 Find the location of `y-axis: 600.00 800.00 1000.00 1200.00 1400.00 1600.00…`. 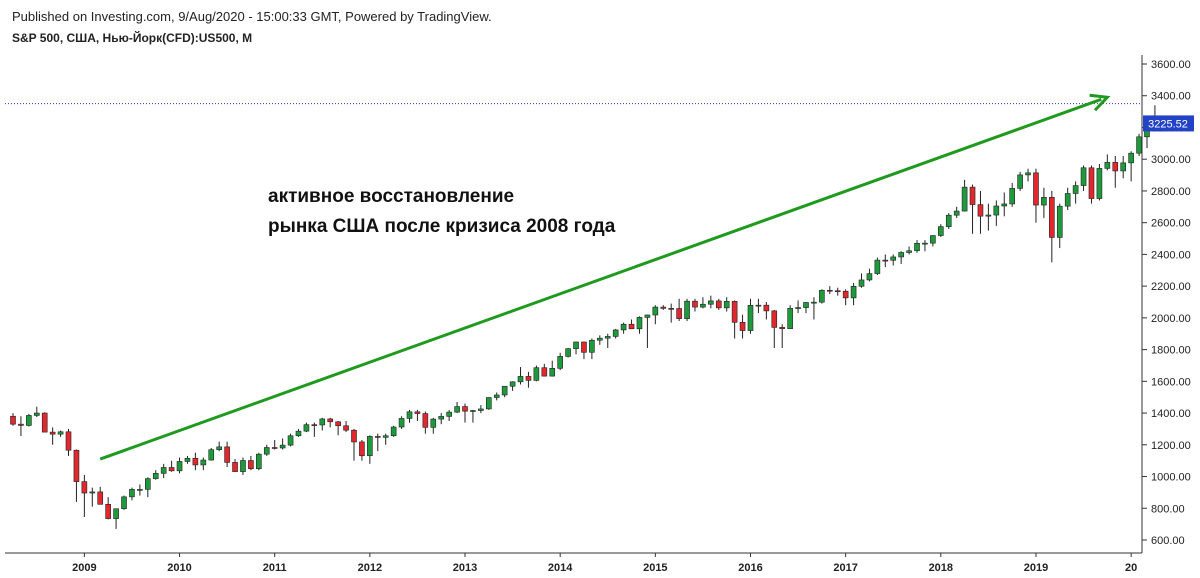

y-axis: 600.00 800.00 1000.00 1200.00 1400.00 1600.00… is located at coordinates (1166, 304).